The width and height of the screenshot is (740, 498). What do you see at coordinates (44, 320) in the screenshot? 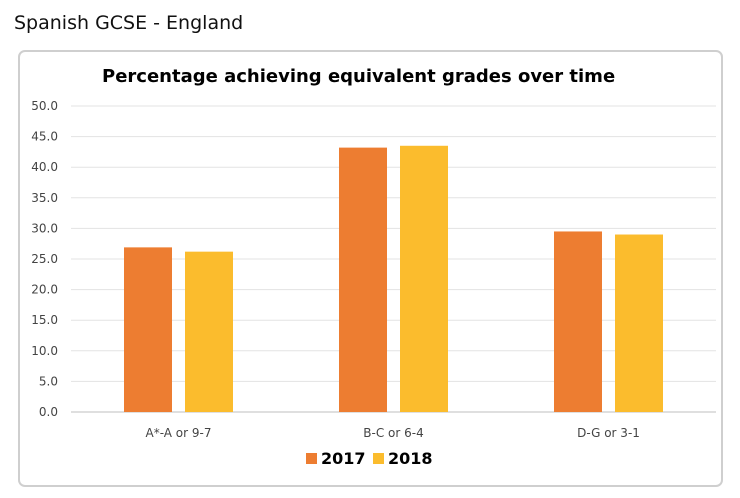
I see `y-tick-label: 15.0` at bounding box center [44, 320].